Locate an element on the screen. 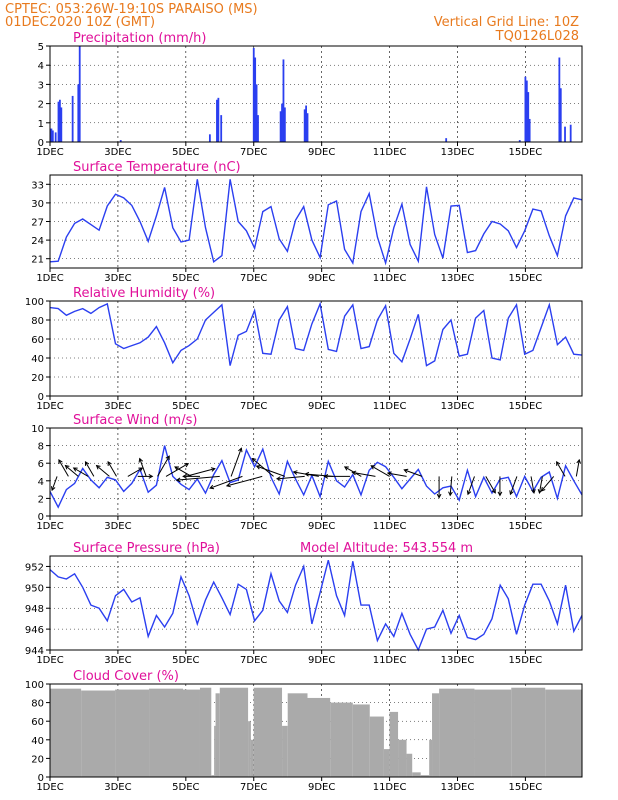  y-tick-label: 80 is located at coordinates (37, 321).